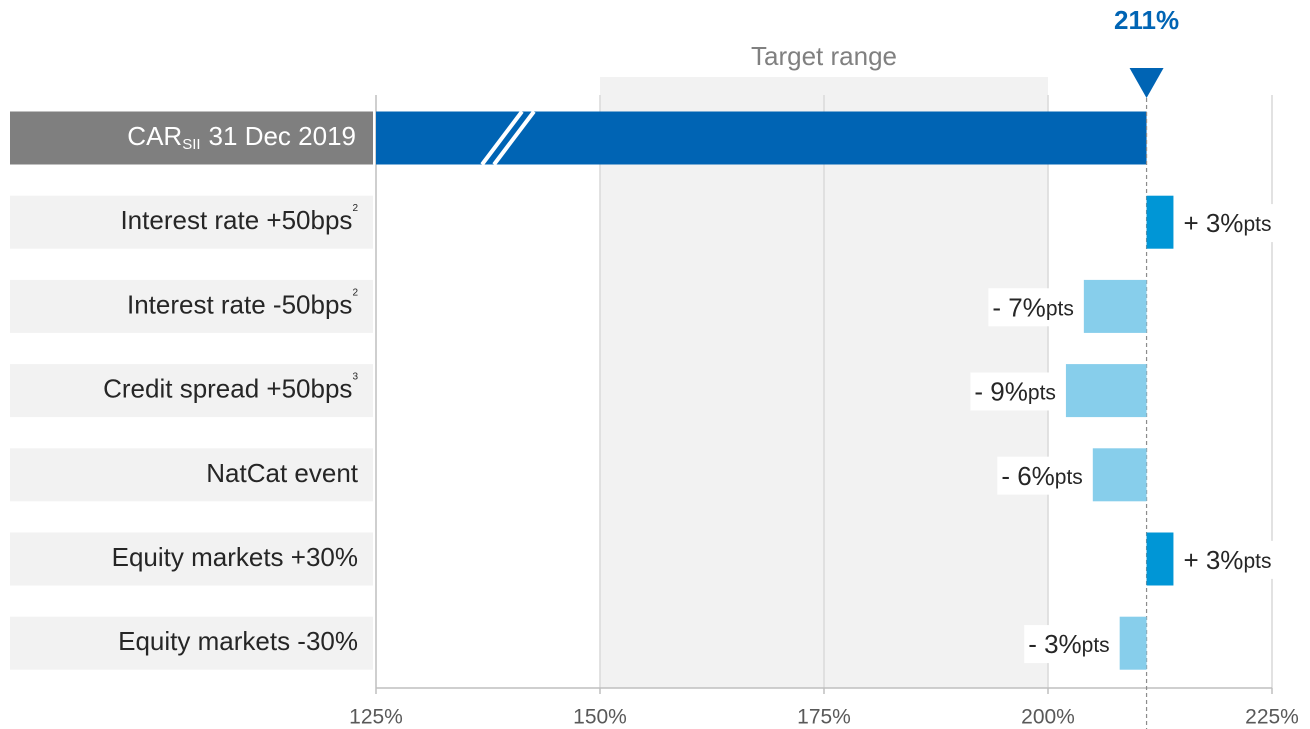 The width and height of the screenshot is (1310, 729). What do you see at coordinates (1000, 391) in the screenshot?
I see `value-label-number: - 9%` at bounding box center [1000, 391].